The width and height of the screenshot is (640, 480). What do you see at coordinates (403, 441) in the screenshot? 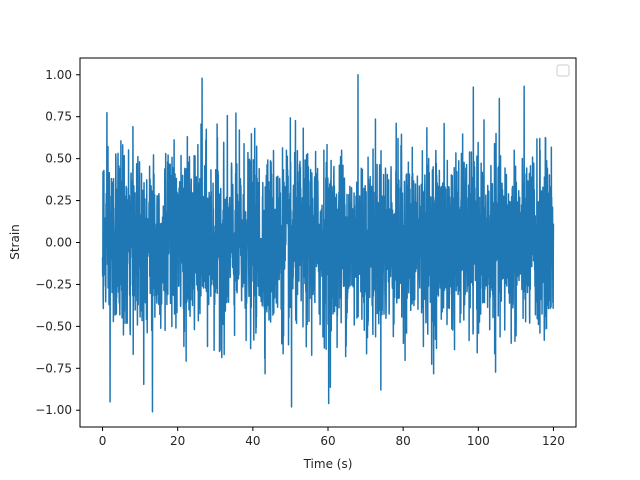
I see `x-tick-label: 80` at bounding box center [403, 441].